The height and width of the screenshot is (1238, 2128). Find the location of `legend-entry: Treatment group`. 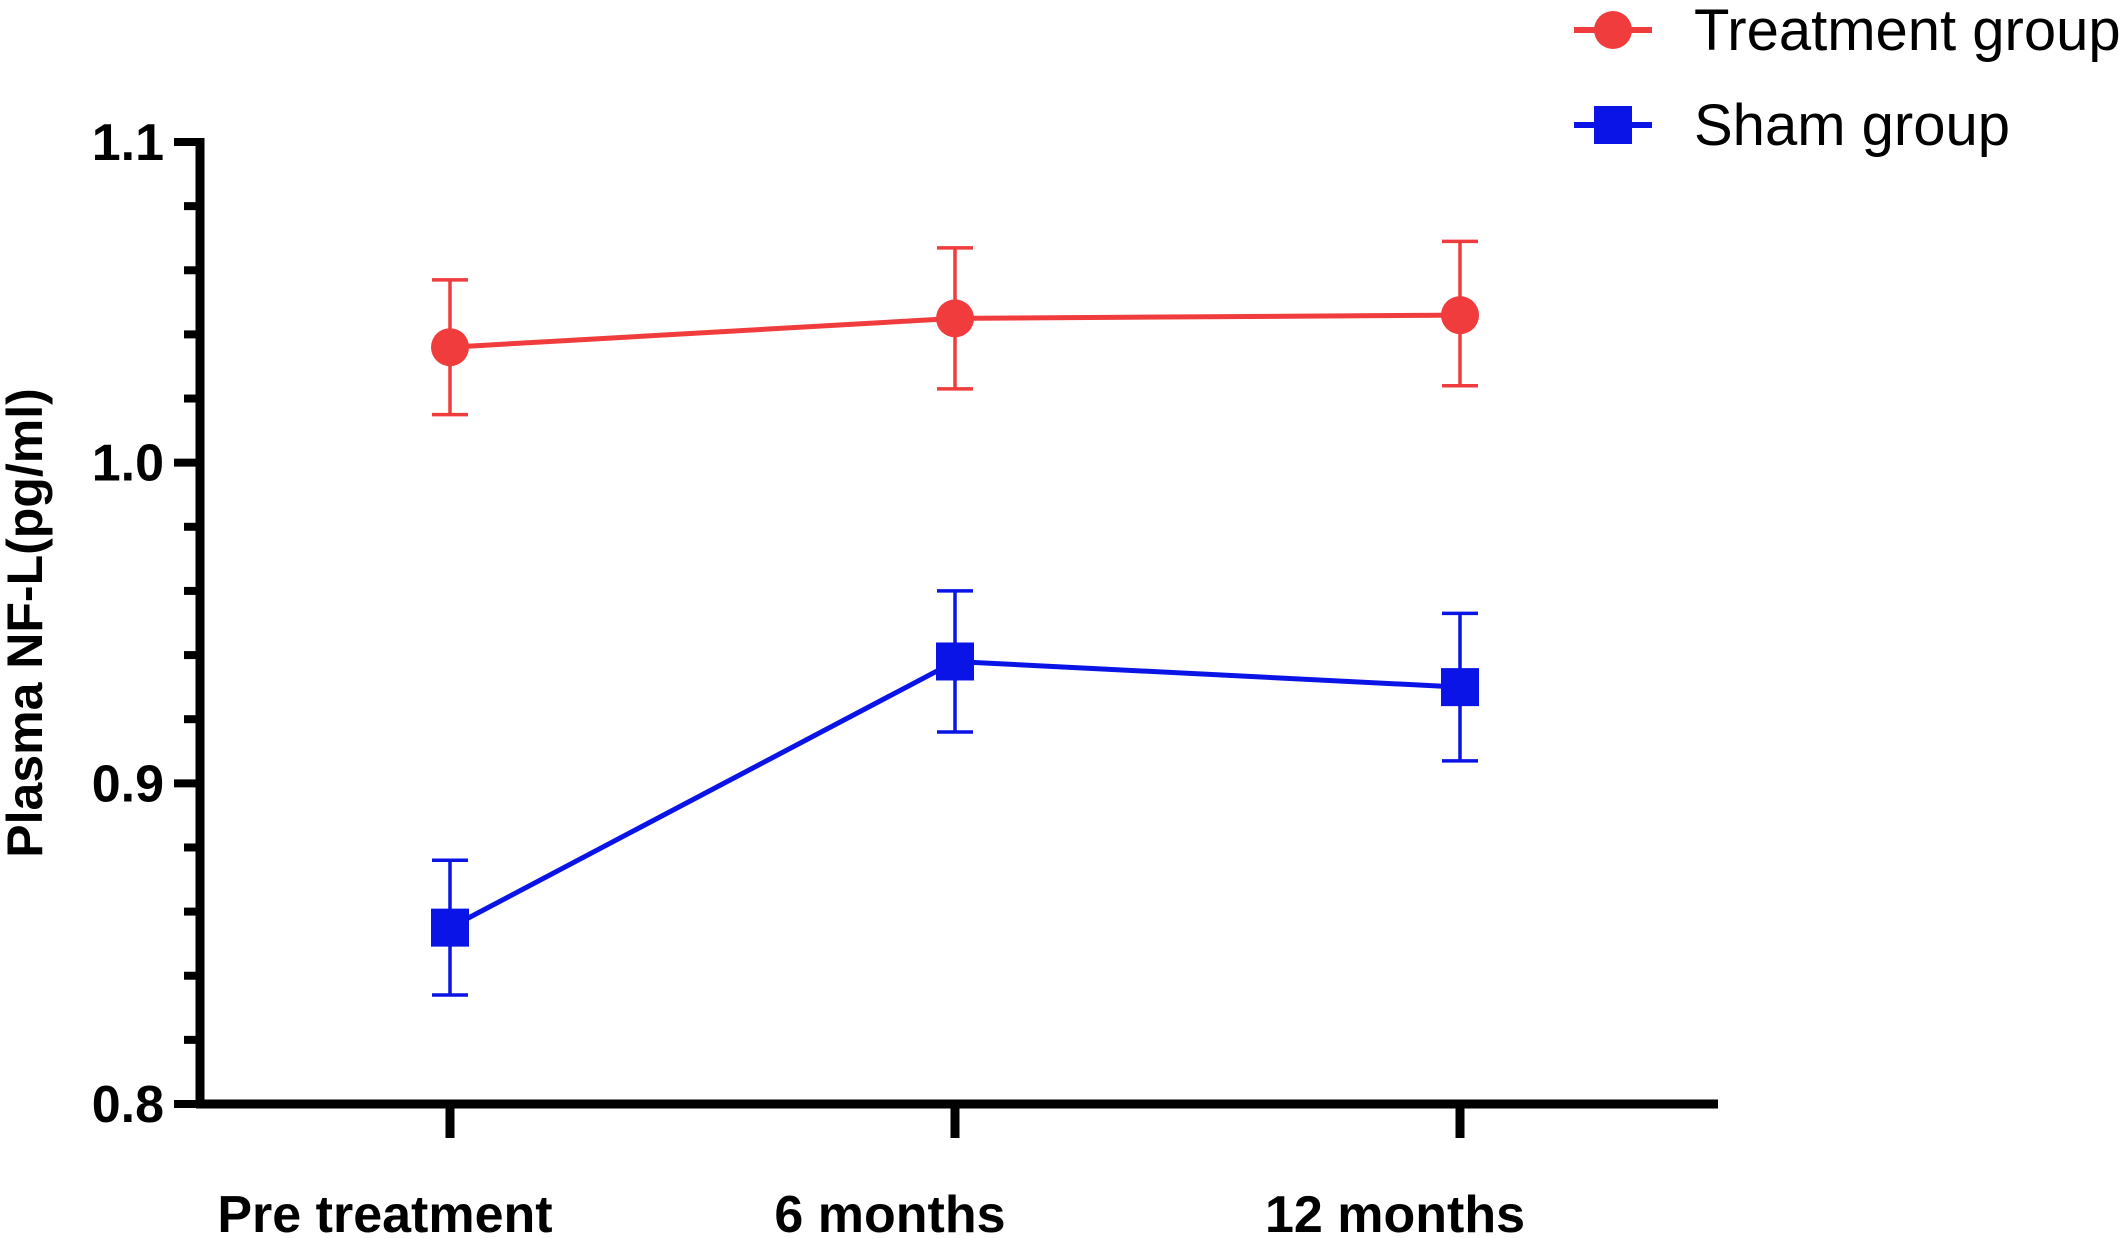

legend-entry: Treatment group is located at coordinates (1847, 31).